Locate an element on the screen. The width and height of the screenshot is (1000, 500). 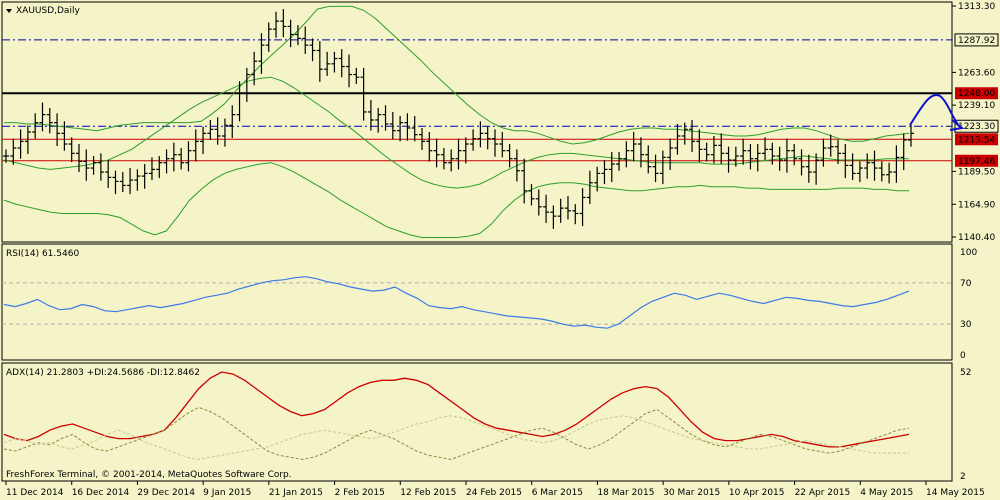
xtick-label: 22 Apr 2015 is located at coordinates (823, 493).